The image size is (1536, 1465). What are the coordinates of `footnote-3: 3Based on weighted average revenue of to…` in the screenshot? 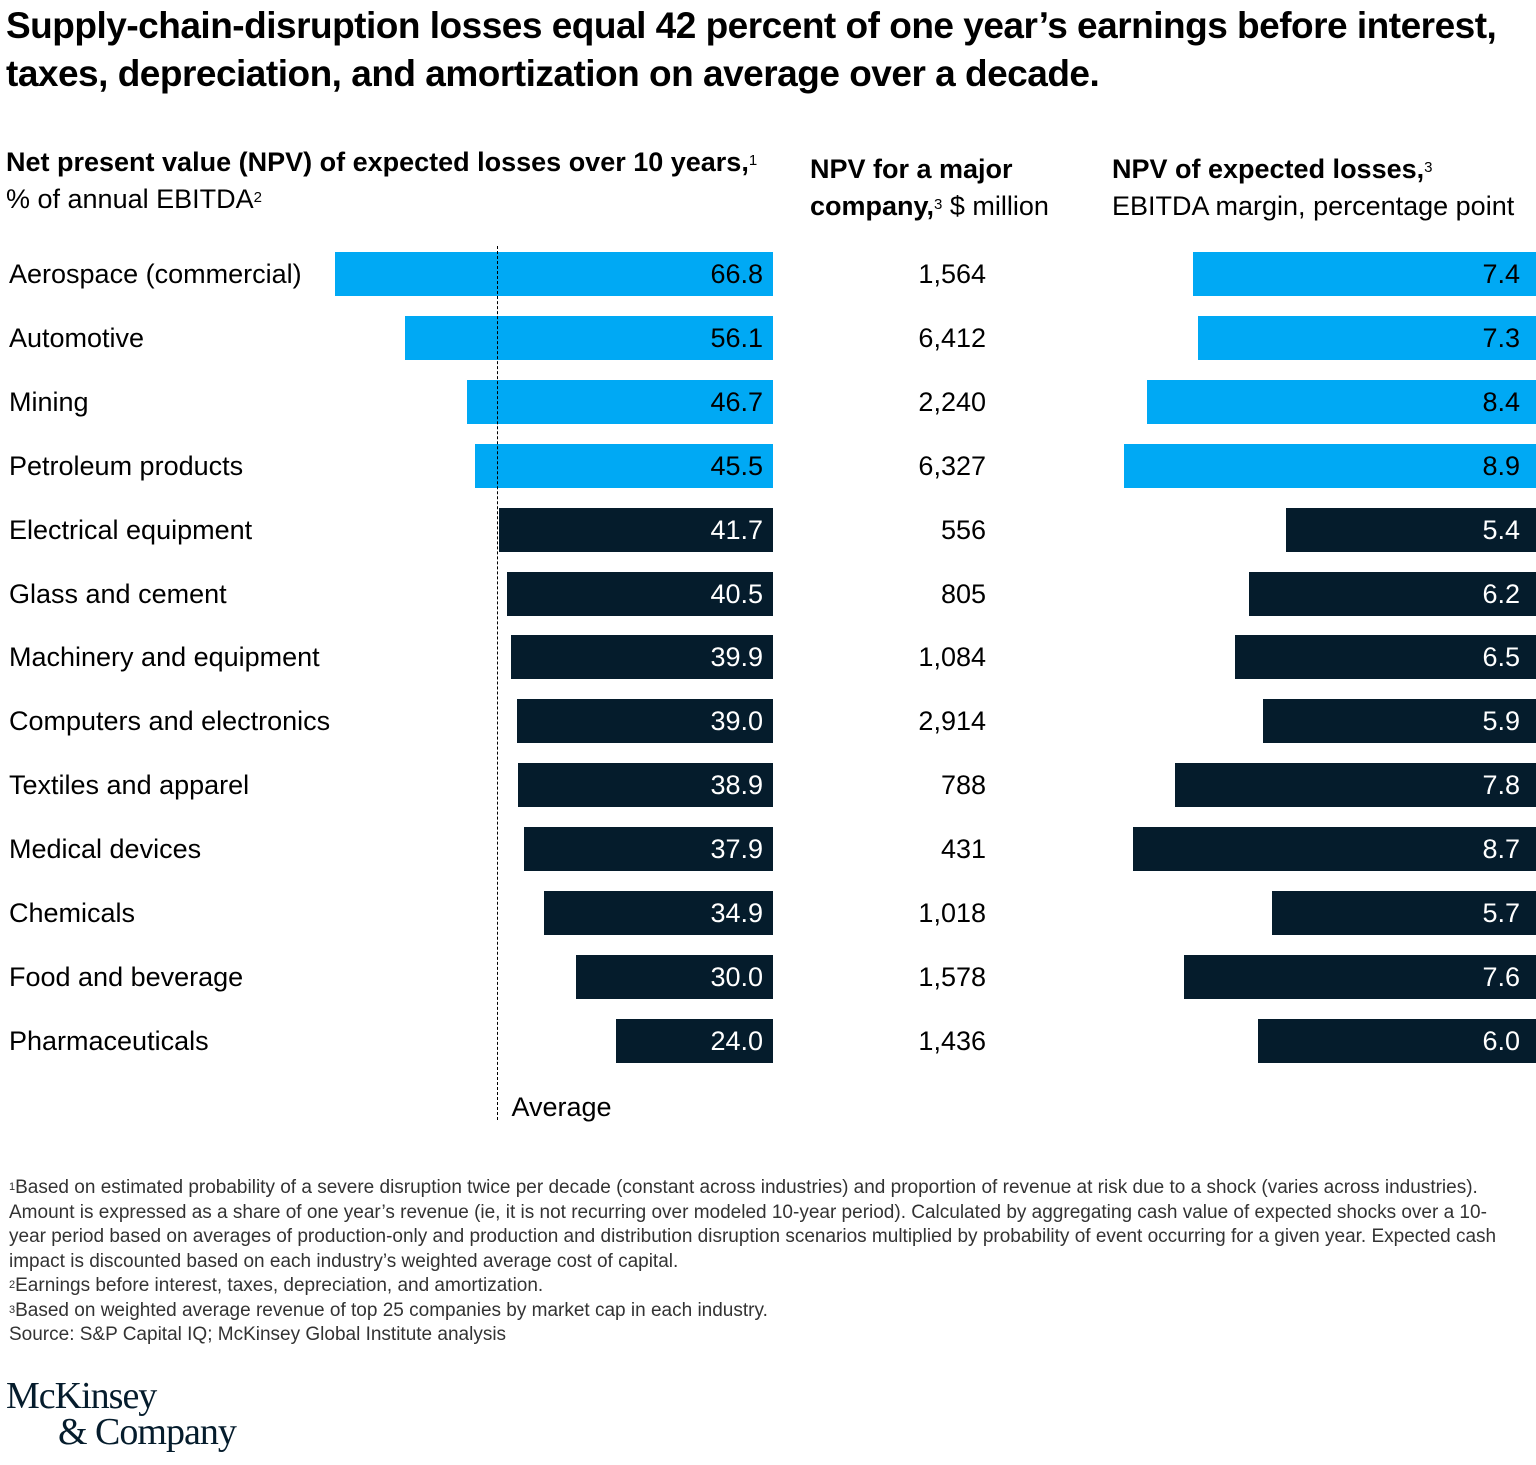 It's located at (759, 1311).